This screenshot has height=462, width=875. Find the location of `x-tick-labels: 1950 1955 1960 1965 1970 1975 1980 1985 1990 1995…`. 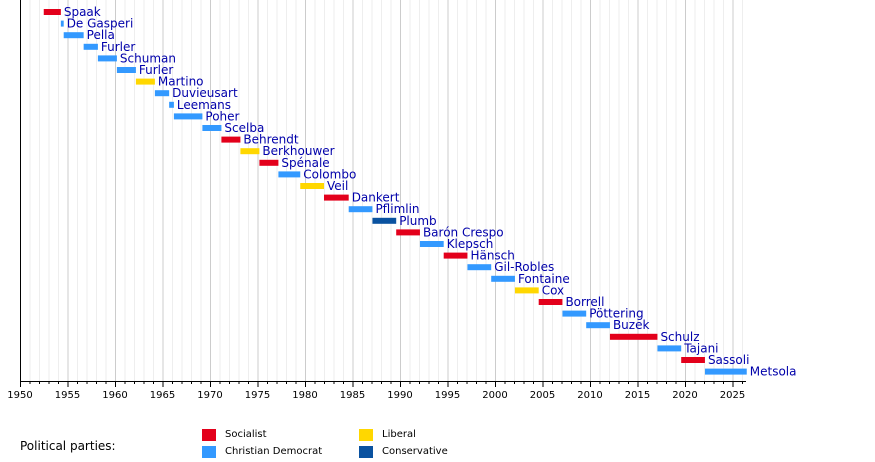

x-tick-labels: 1950 1955 1960 1965 1970 1975 1980 1985 1990 1995… is located at coordinates (376, 395).